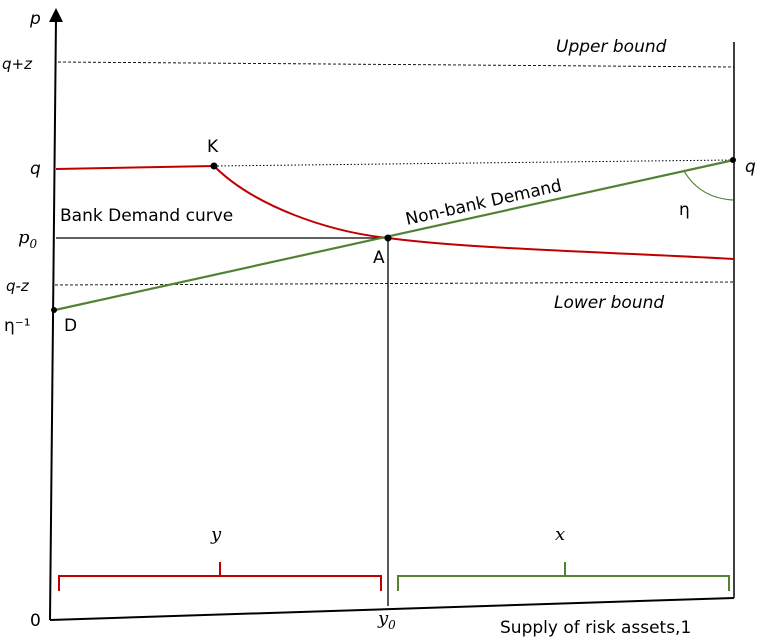 The image size is (759, 638). I want to click on x-axis-label: Supply of risk assets,1, so click(595, 628).